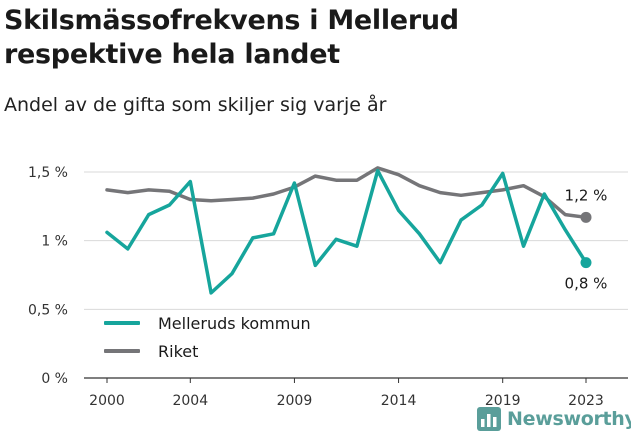  What do you see at coordinates (295, 401) in the screenshot?
I see `x-tick-label: 2009` at bounding box center [295, 401].